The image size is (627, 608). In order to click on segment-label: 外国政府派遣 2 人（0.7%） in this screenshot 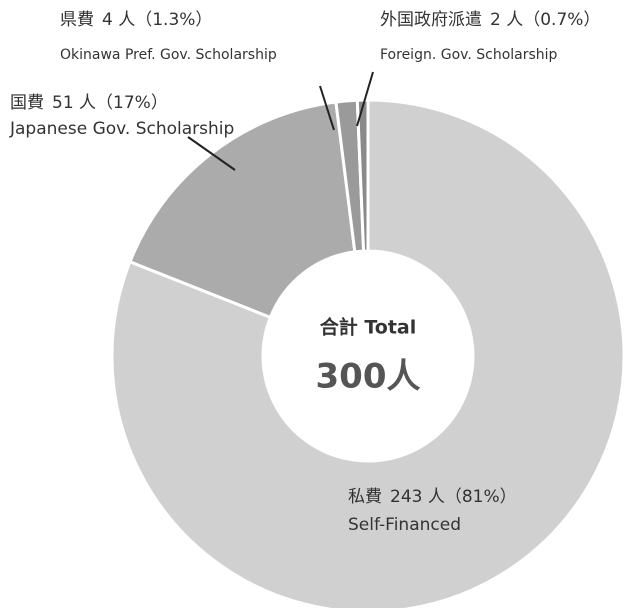, I will do `click(490, 20)`.